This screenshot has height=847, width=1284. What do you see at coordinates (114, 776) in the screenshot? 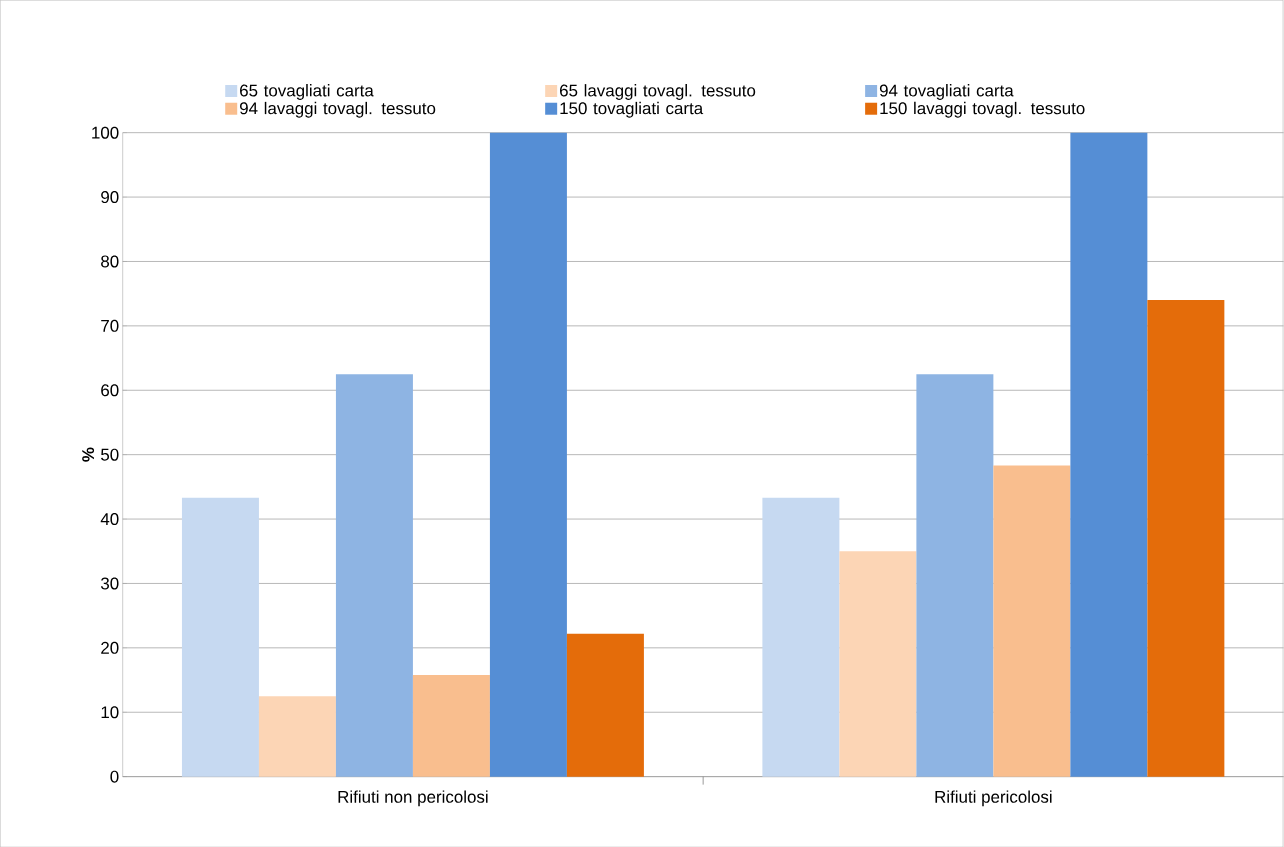
I see `y-tick-label: 0` at bounding box center [114, 776].